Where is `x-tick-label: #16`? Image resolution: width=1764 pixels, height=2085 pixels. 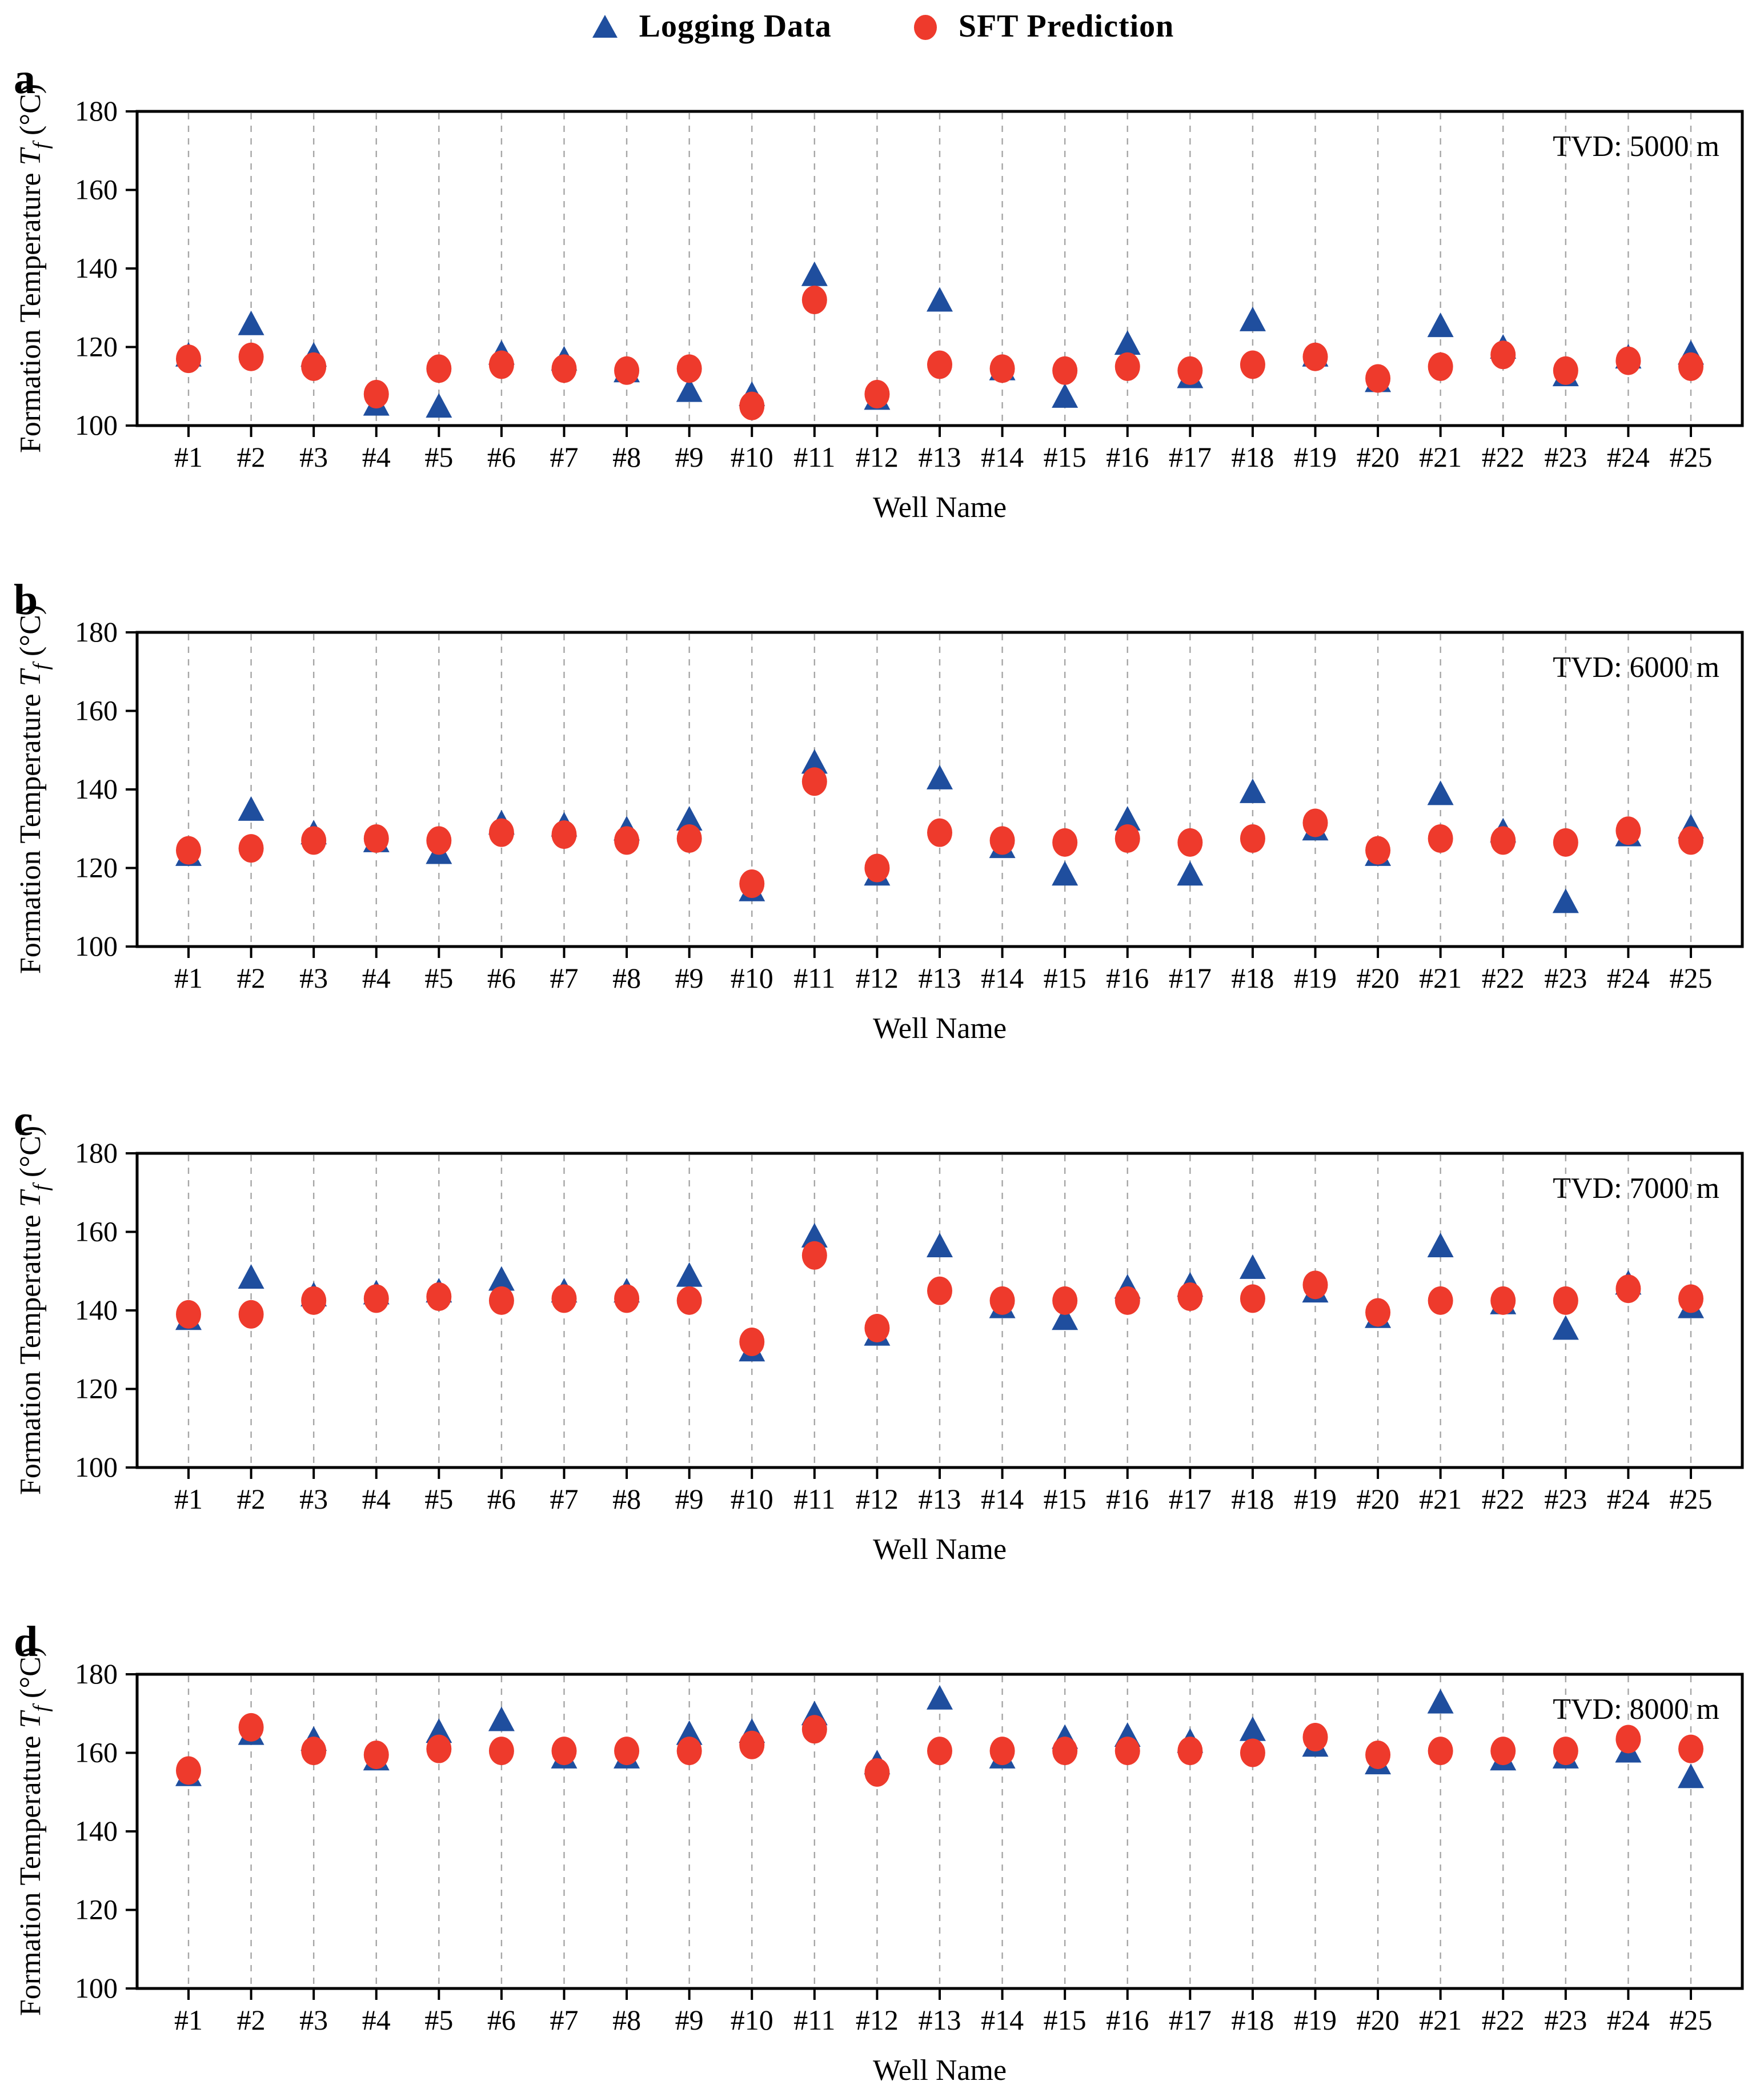 x-tick-label: #16 is located at coordinates (1127, 1499).